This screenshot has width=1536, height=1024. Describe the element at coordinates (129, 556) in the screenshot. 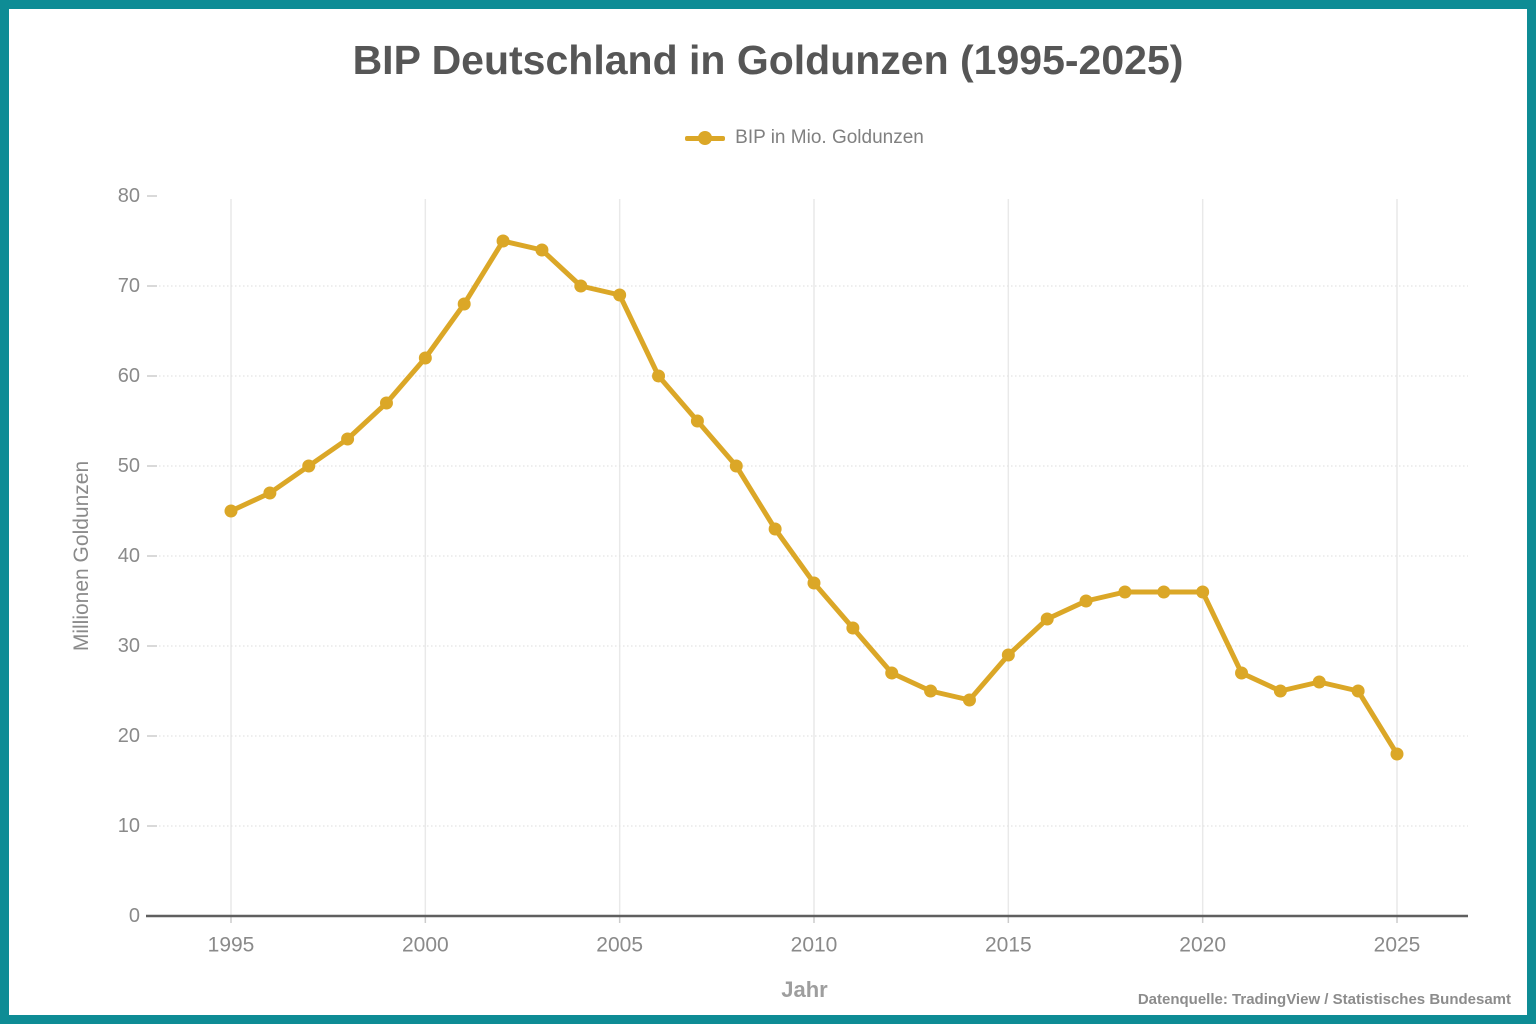

I see `y-tick-label: 40` at that location.